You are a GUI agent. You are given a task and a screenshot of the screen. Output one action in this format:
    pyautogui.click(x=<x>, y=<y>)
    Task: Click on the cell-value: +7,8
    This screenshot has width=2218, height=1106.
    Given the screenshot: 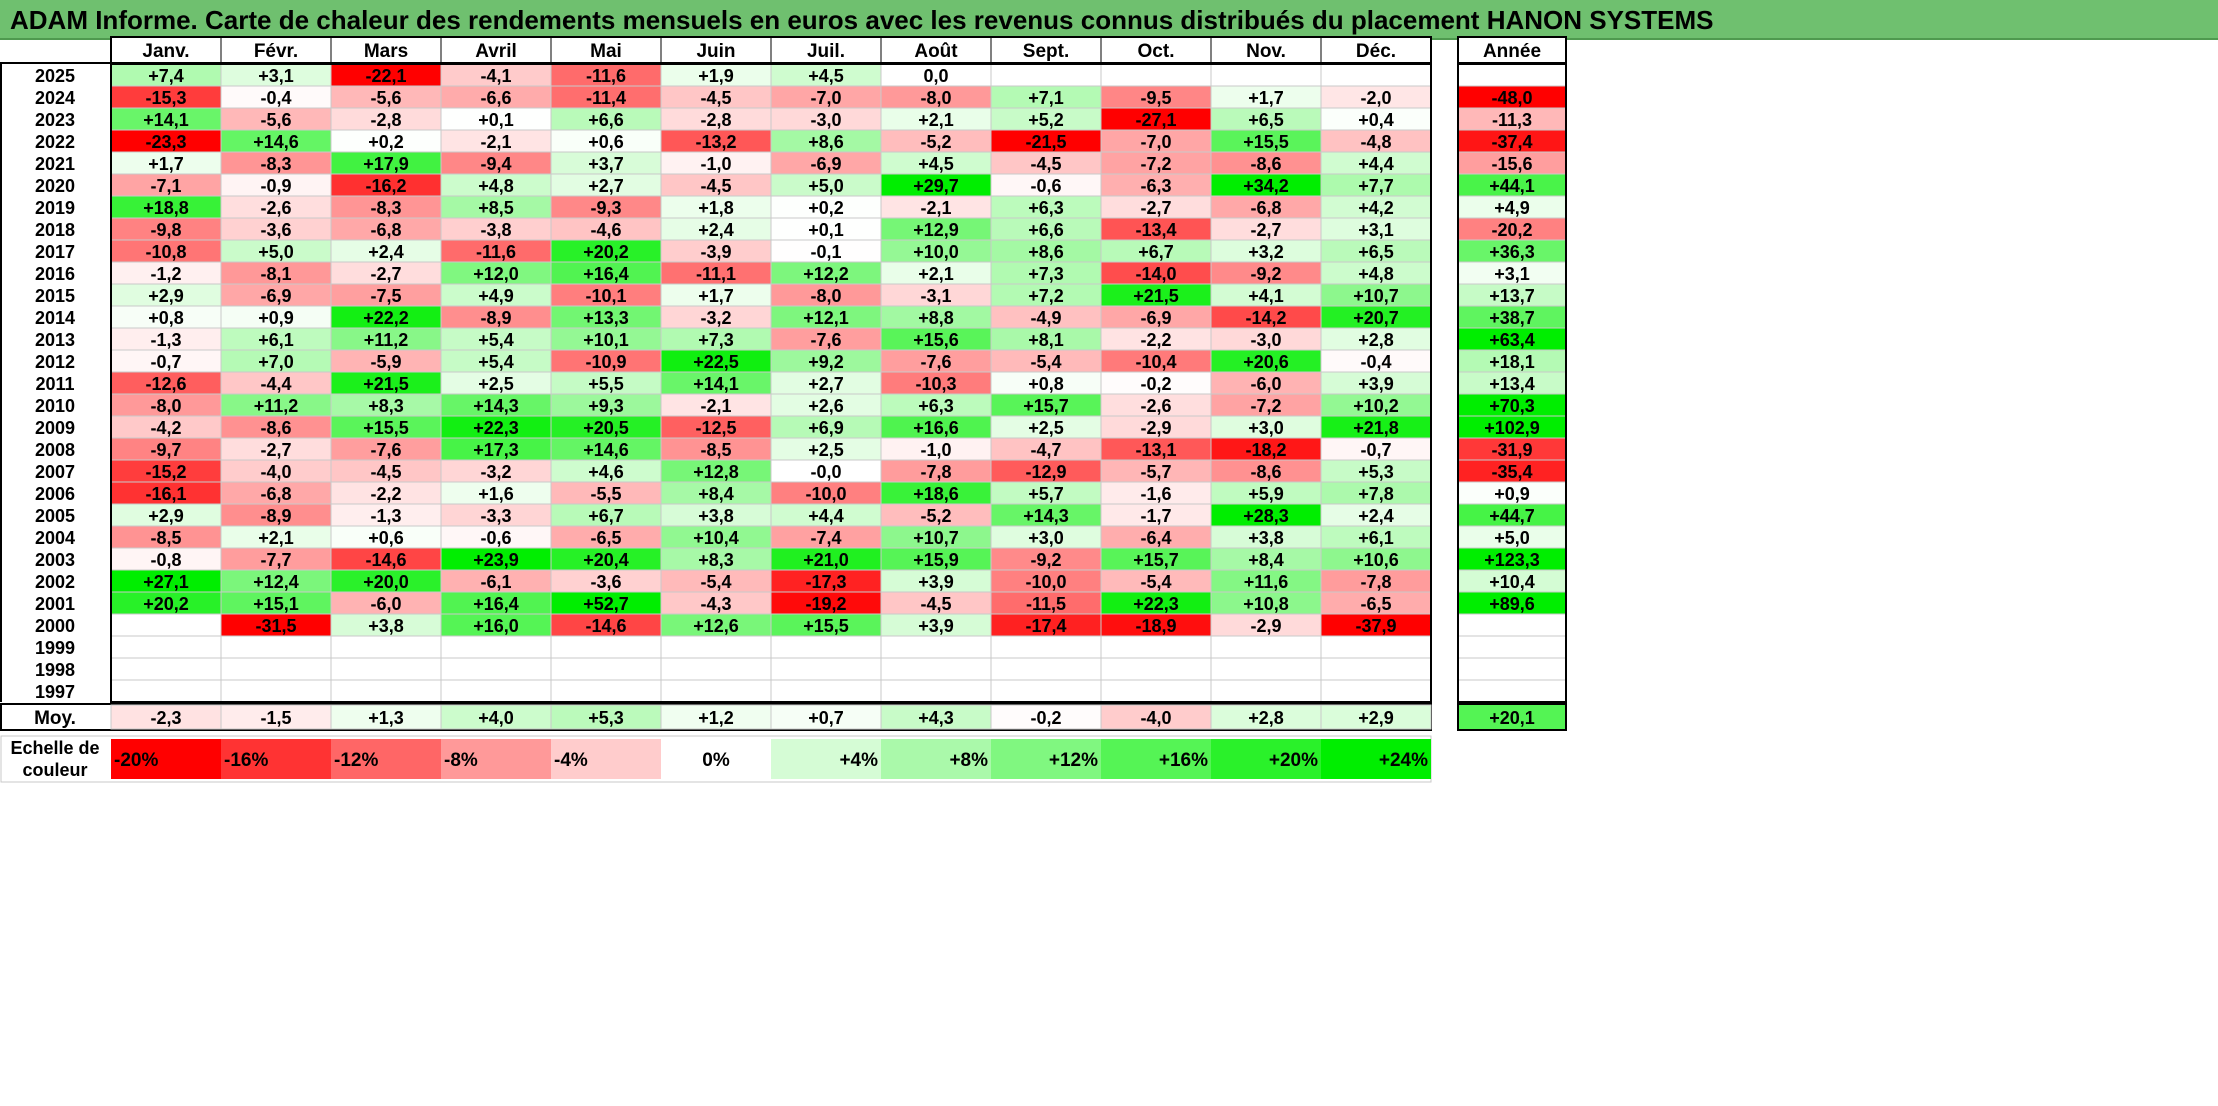 What is the action you would take?
    pyautogui.click(x=1376, y=494)
    